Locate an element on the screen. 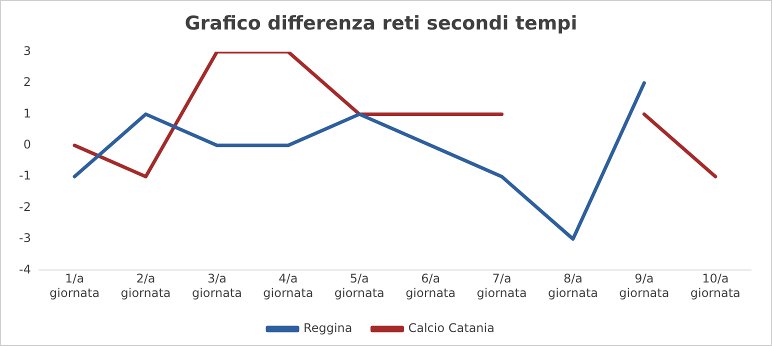 The height and width of the screenshot is (346, 772). x-tick-label: 2/a giornata is located at coordinates (145, 286).